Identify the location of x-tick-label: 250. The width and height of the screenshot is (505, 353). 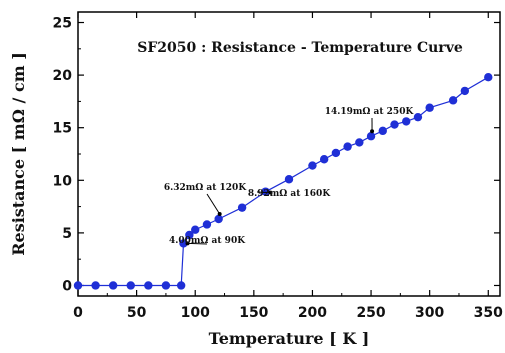
(370, 313).